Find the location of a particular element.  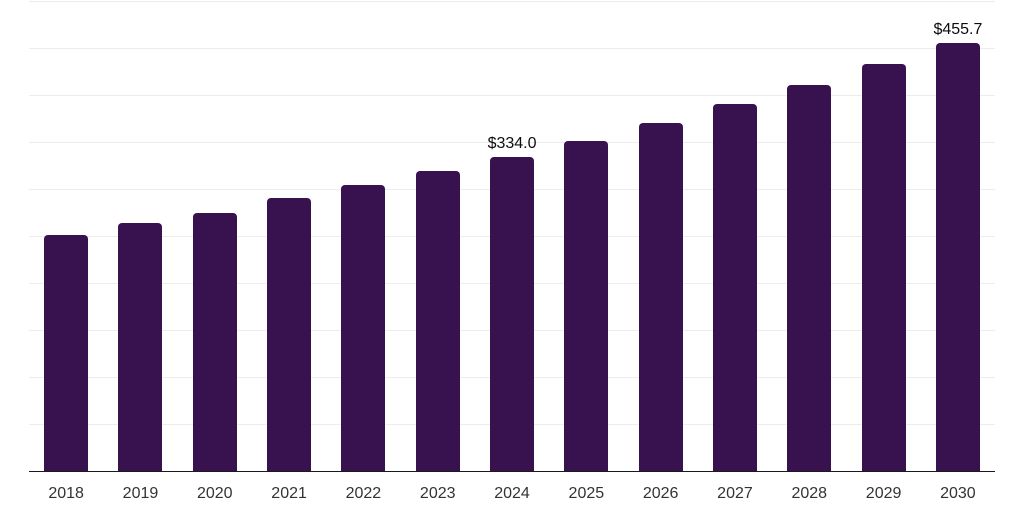

x-tick-label: 2026 is located at coordinates (660, 493).